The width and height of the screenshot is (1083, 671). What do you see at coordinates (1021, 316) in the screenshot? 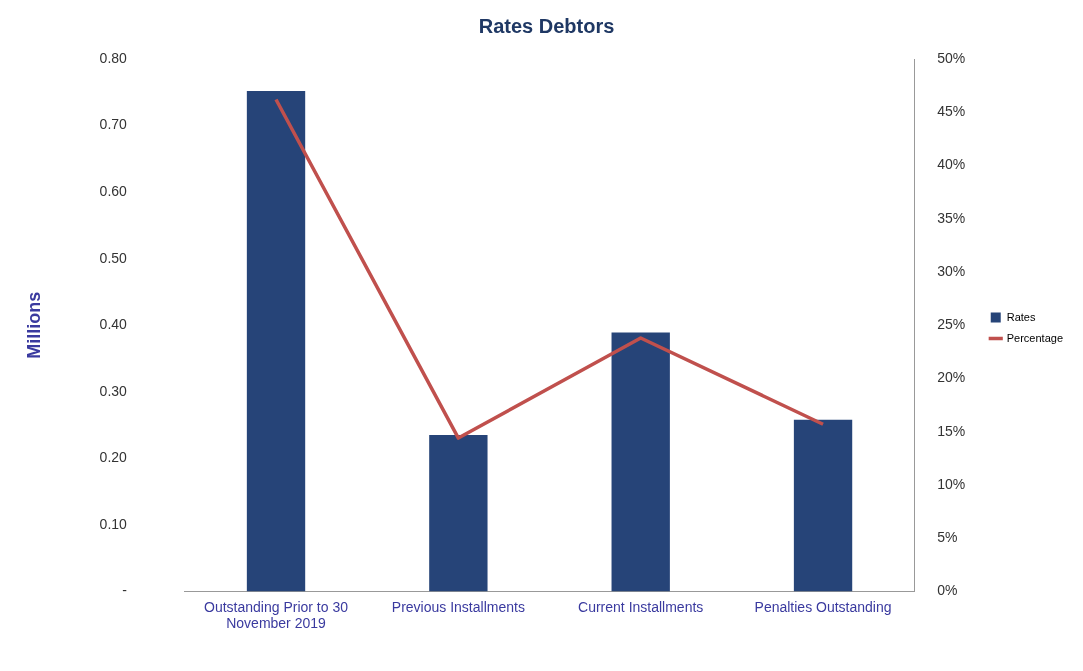
I see `legend-label: Rates` at bounding box center [1021, 316].